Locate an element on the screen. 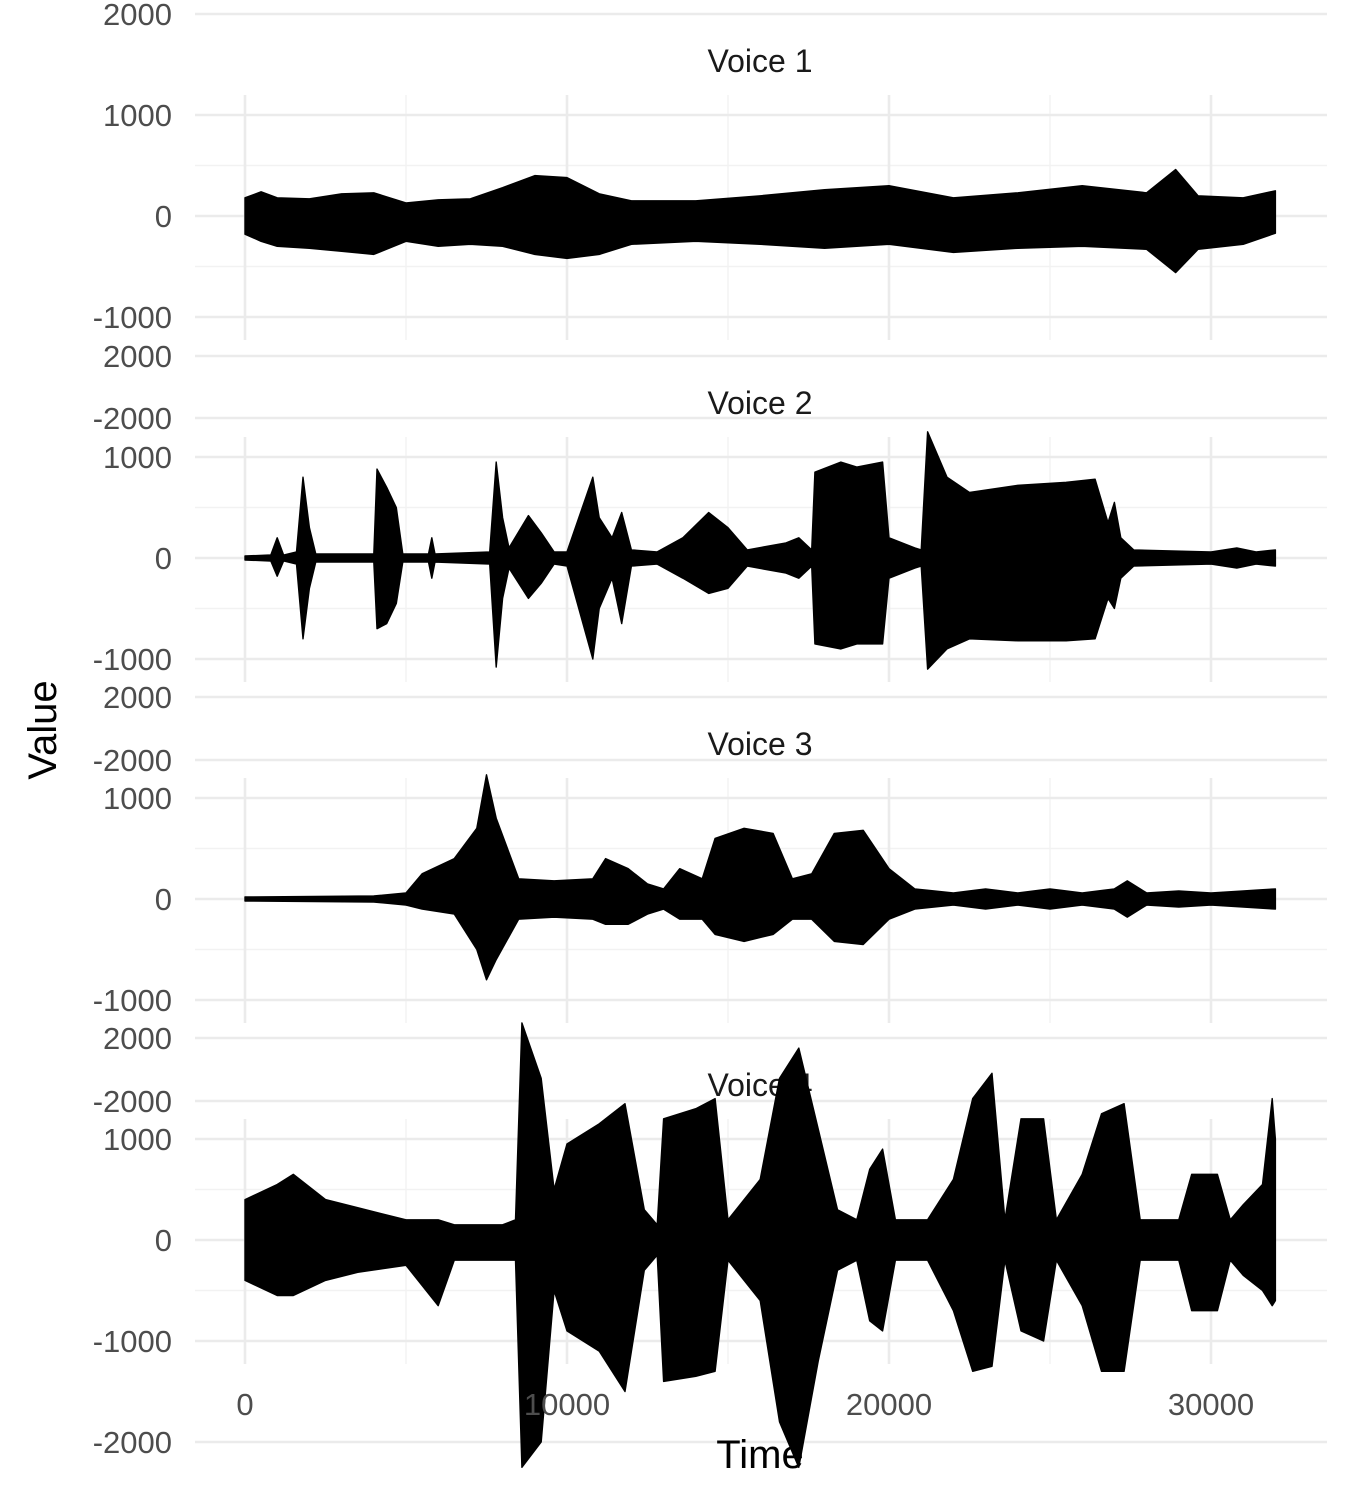  y-axis-title: Value is located at coordinates (43, 729).